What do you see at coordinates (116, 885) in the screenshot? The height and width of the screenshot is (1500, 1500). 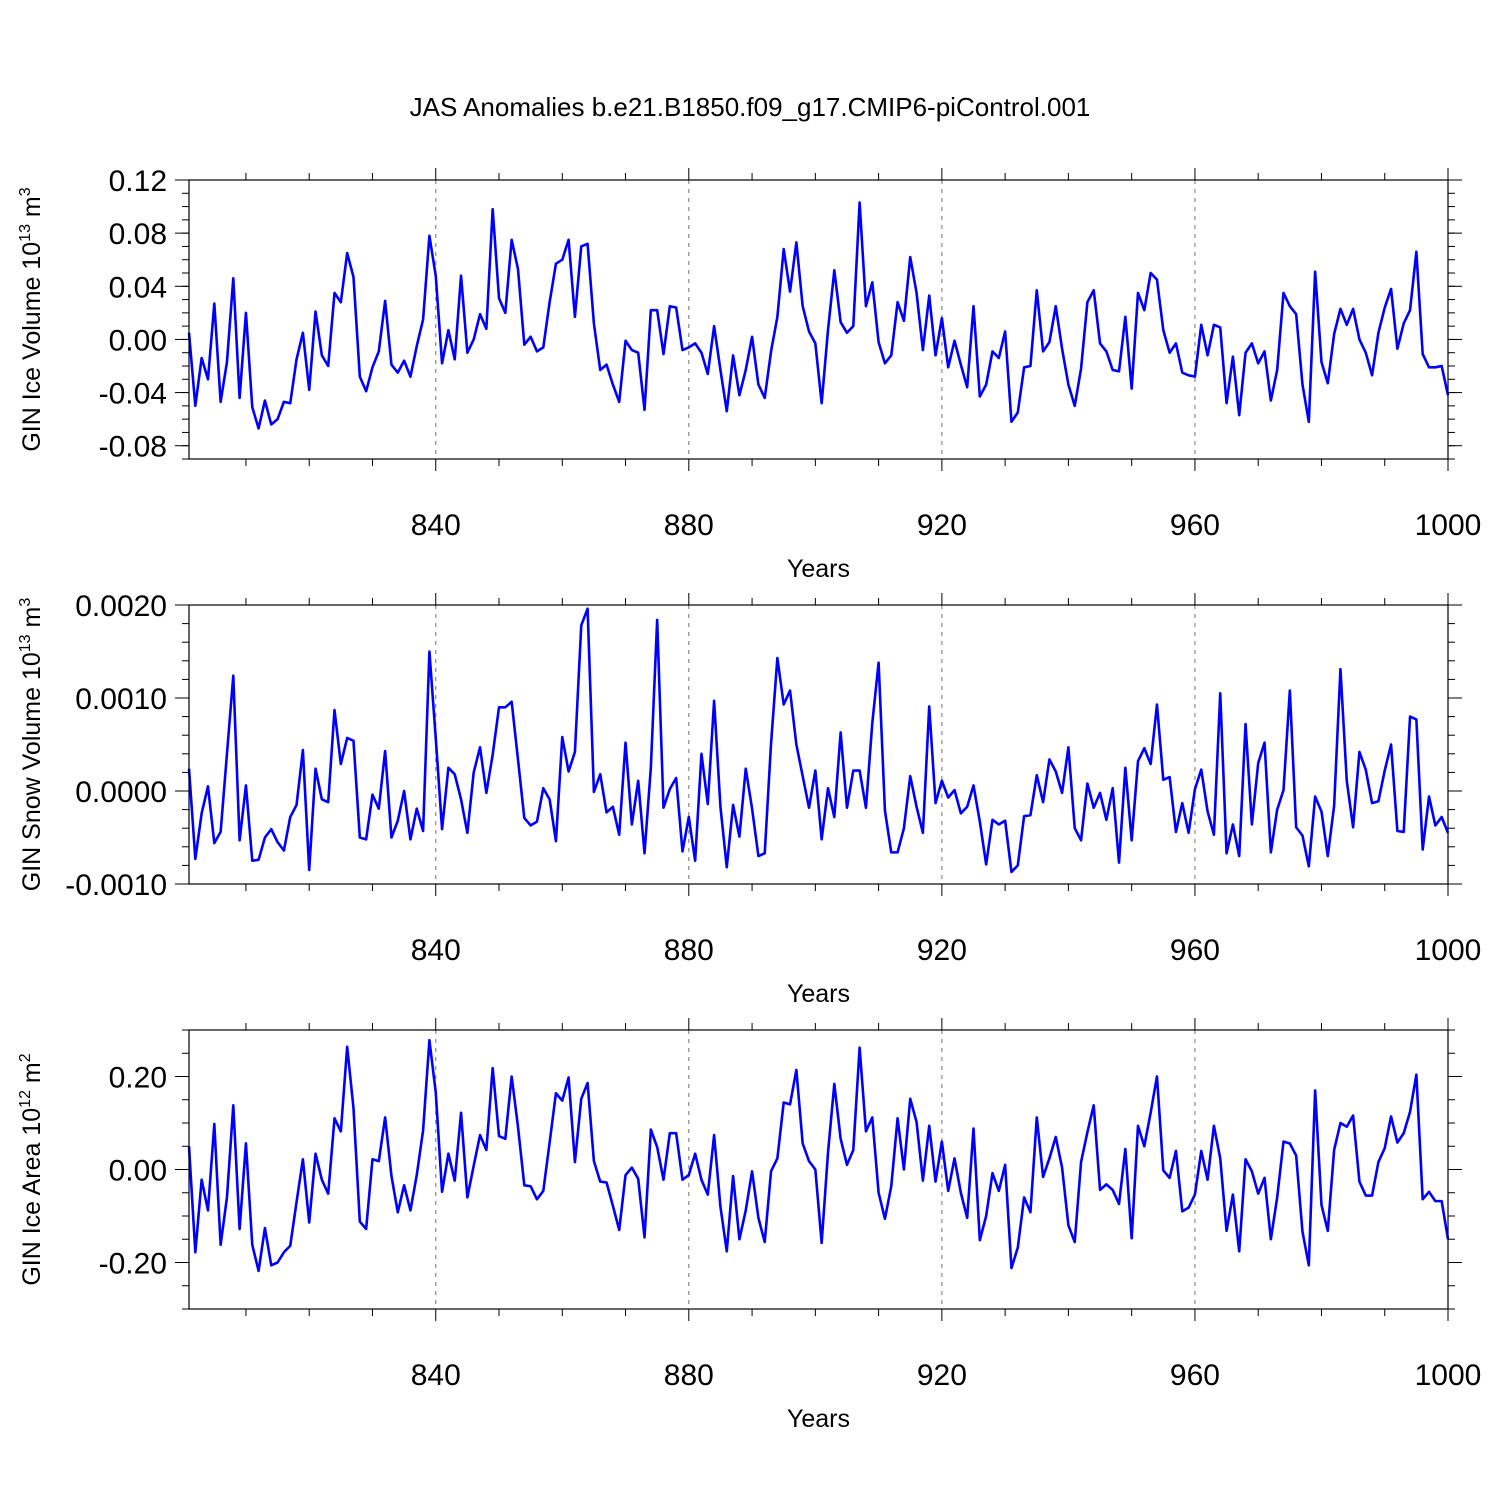 I see `y-tick-label: -0.0010` at bounding box center [116, 885].